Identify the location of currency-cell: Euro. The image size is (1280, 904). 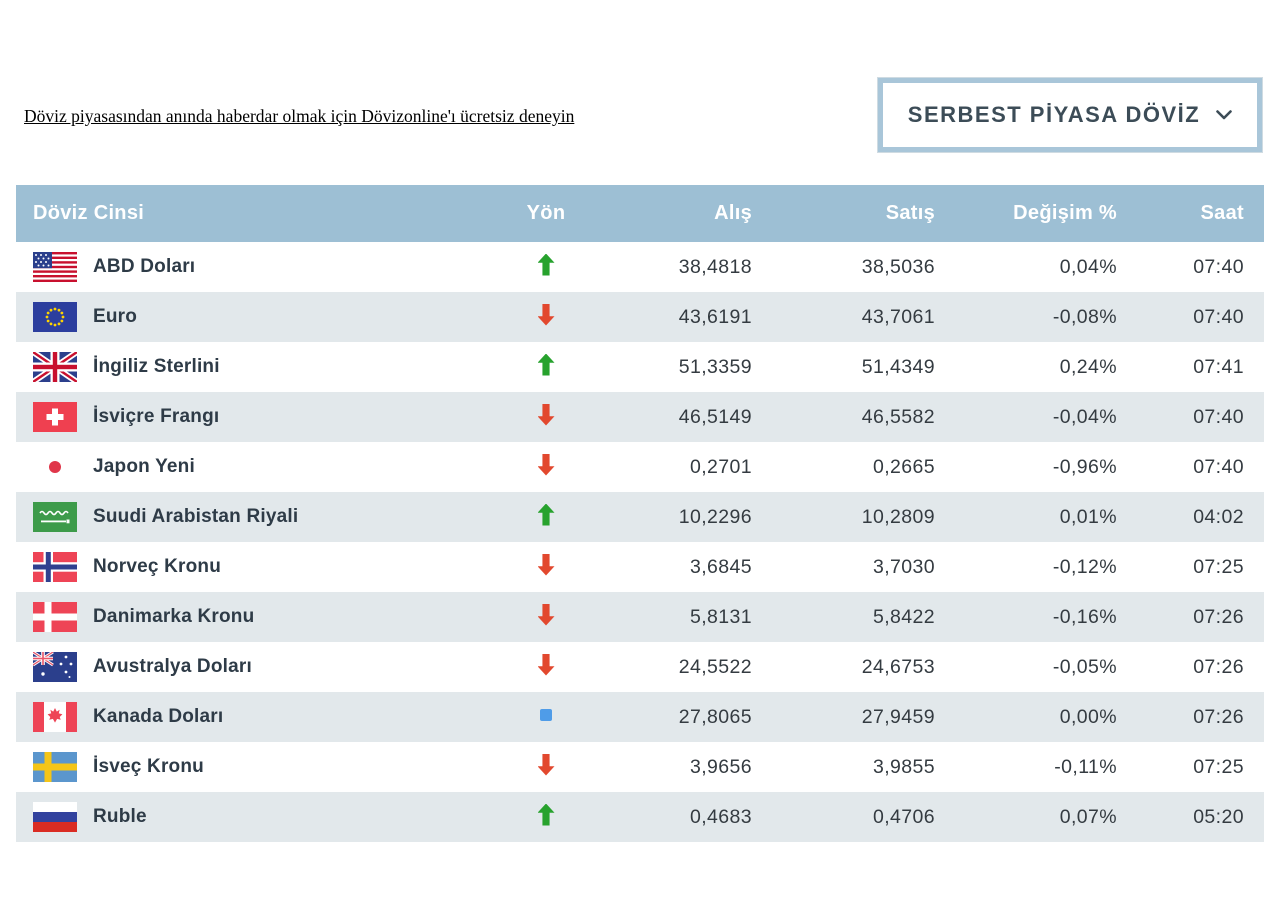
(236, 317).